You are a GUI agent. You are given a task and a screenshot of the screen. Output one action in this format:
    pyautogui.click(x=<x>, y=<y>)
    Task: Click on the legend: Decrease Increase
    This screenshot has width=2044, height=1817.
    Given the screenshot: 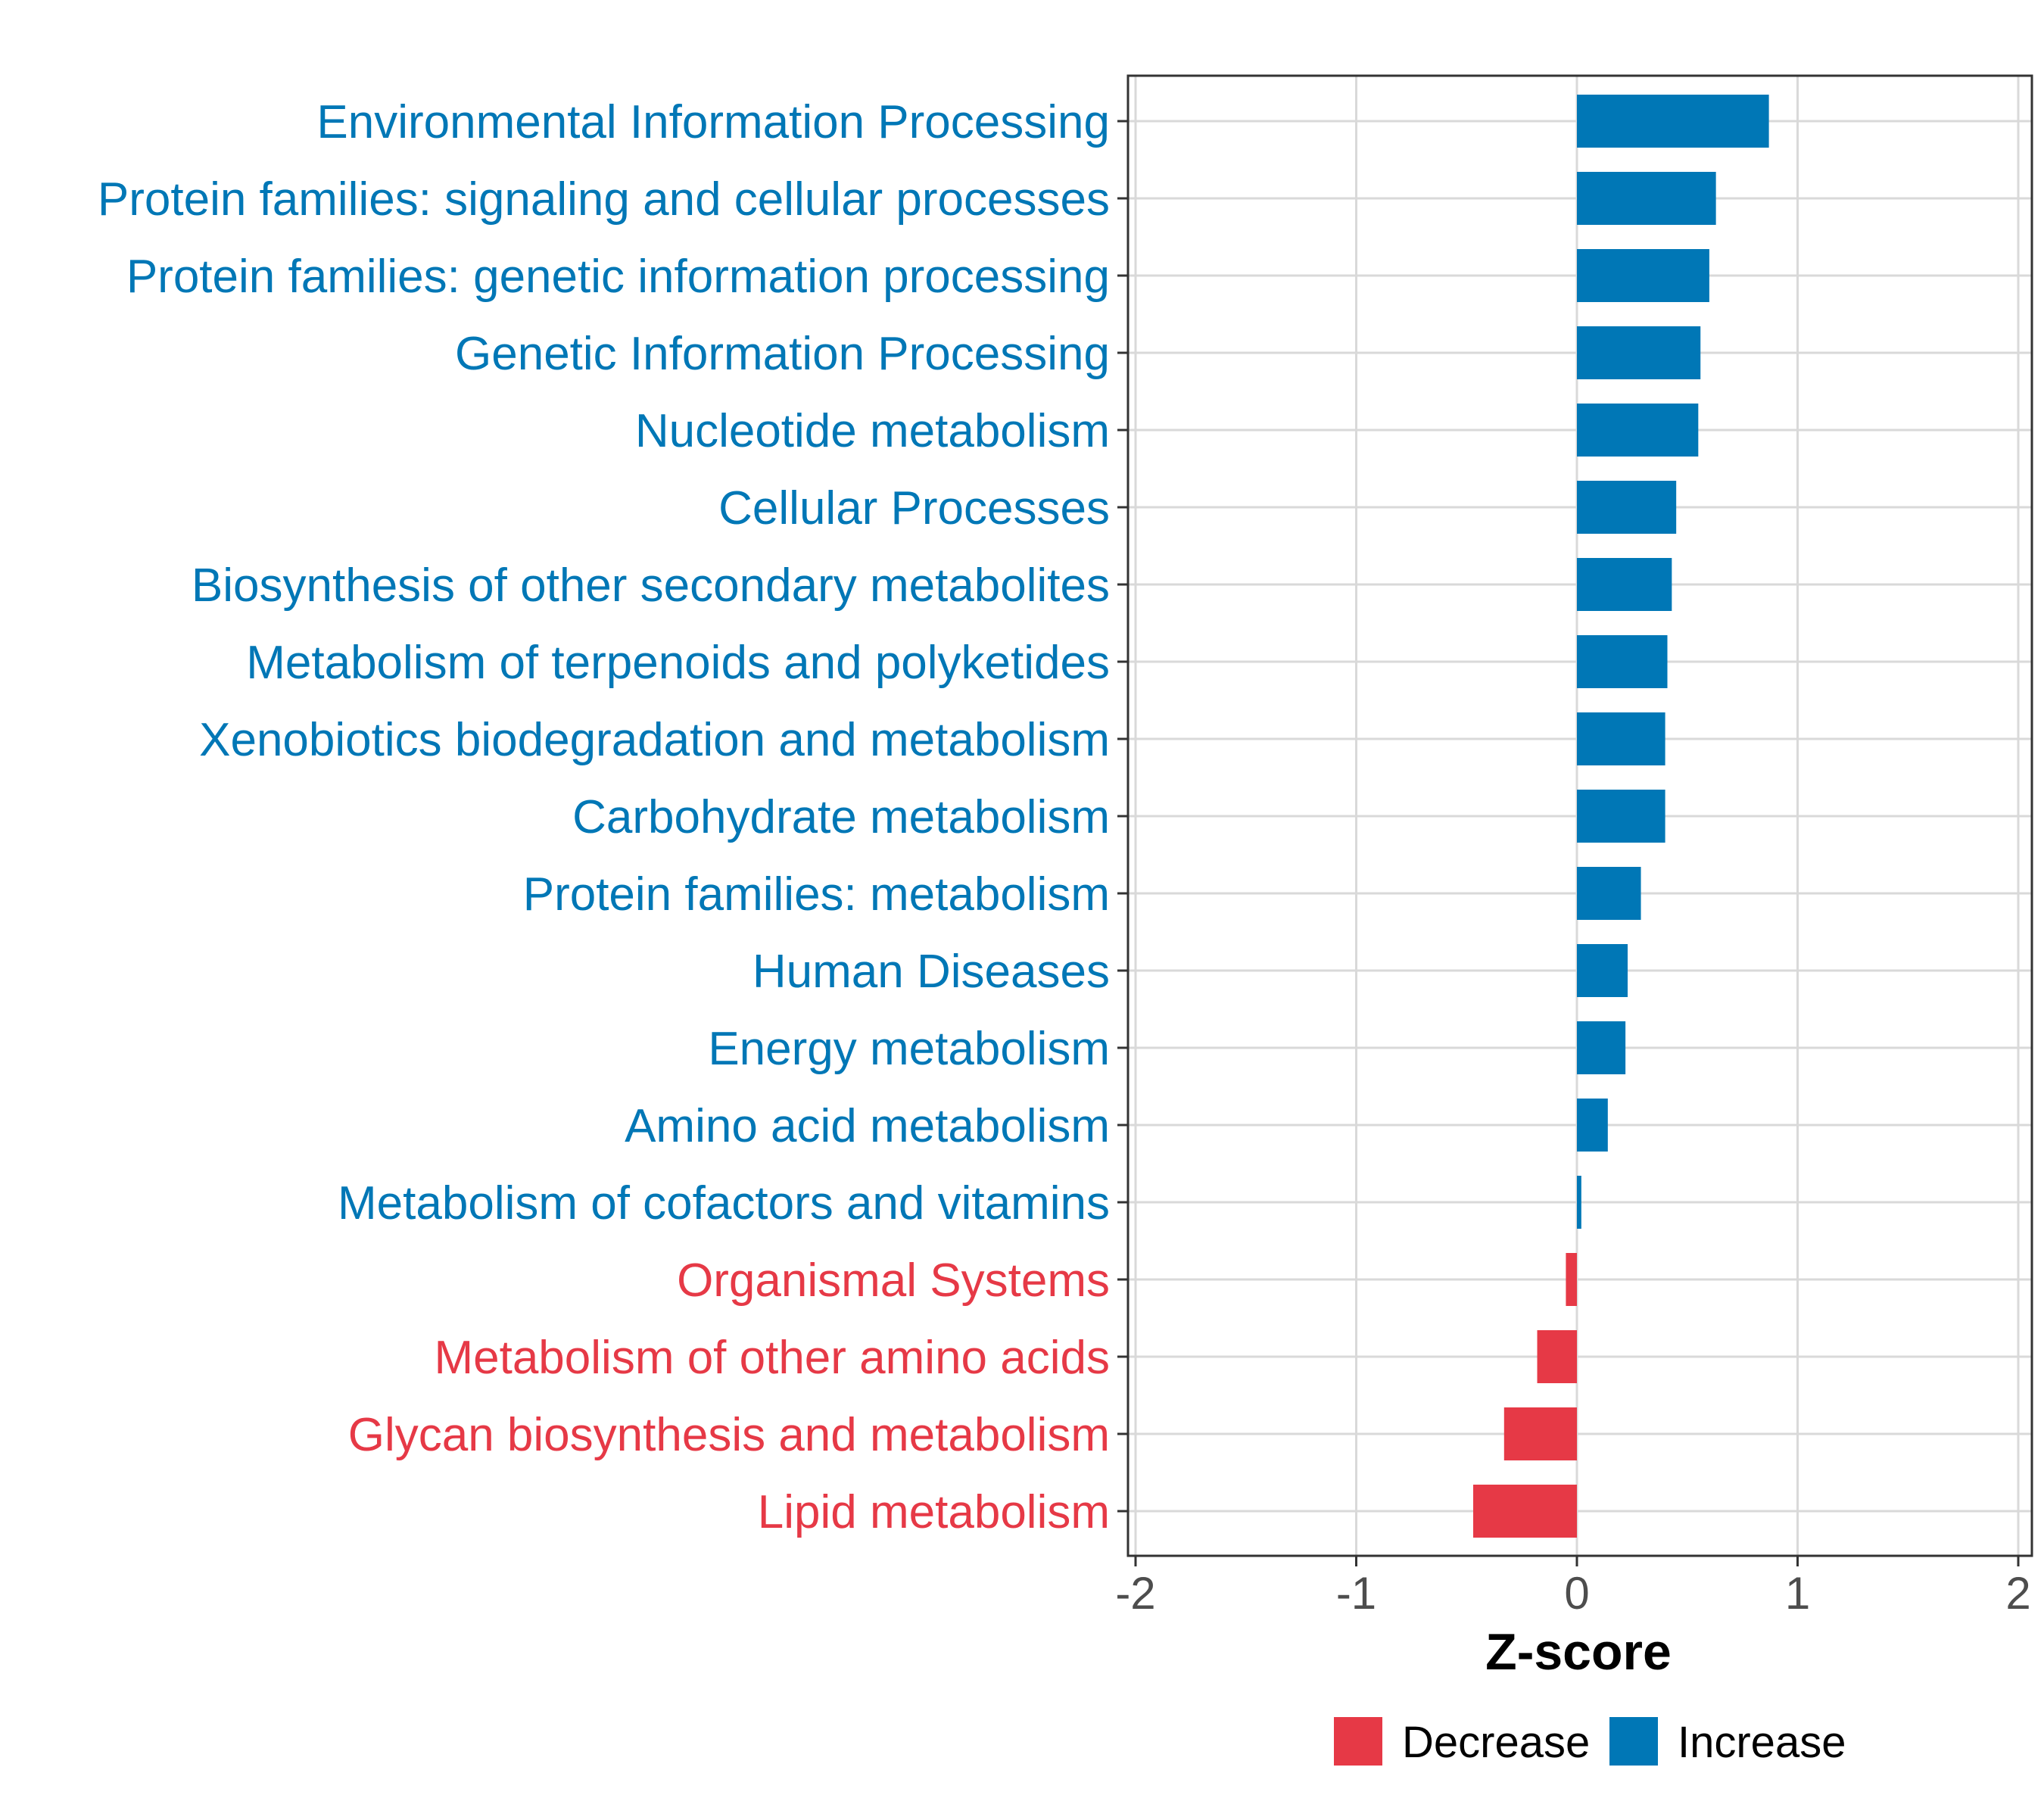 What is the action you would take?
    pyautogui.click(x=1590, y=1742)
    